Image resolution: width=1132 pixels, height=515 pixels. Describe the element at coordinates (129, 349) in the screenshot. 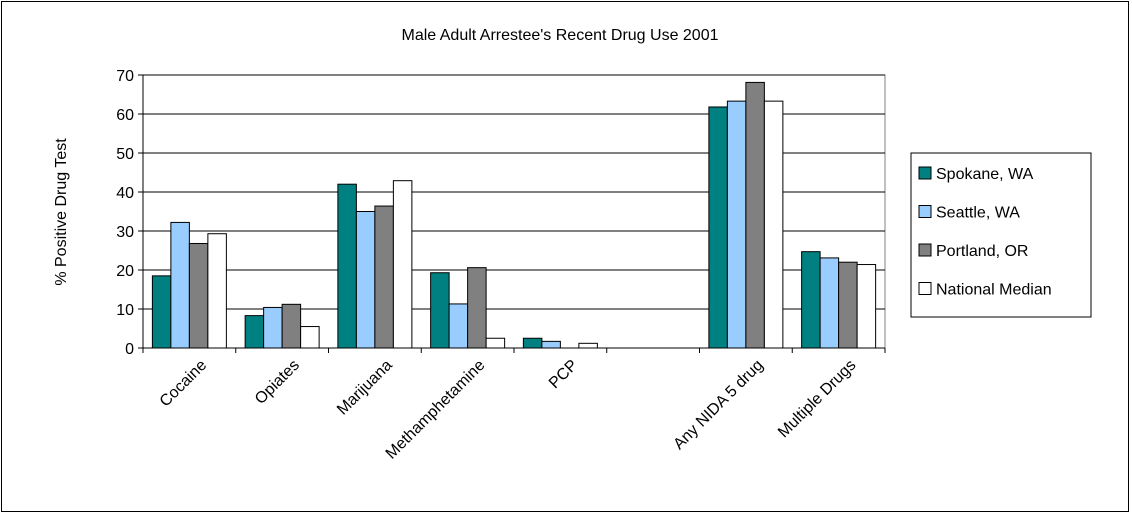

I see `y-tick-label: 0` at that location.